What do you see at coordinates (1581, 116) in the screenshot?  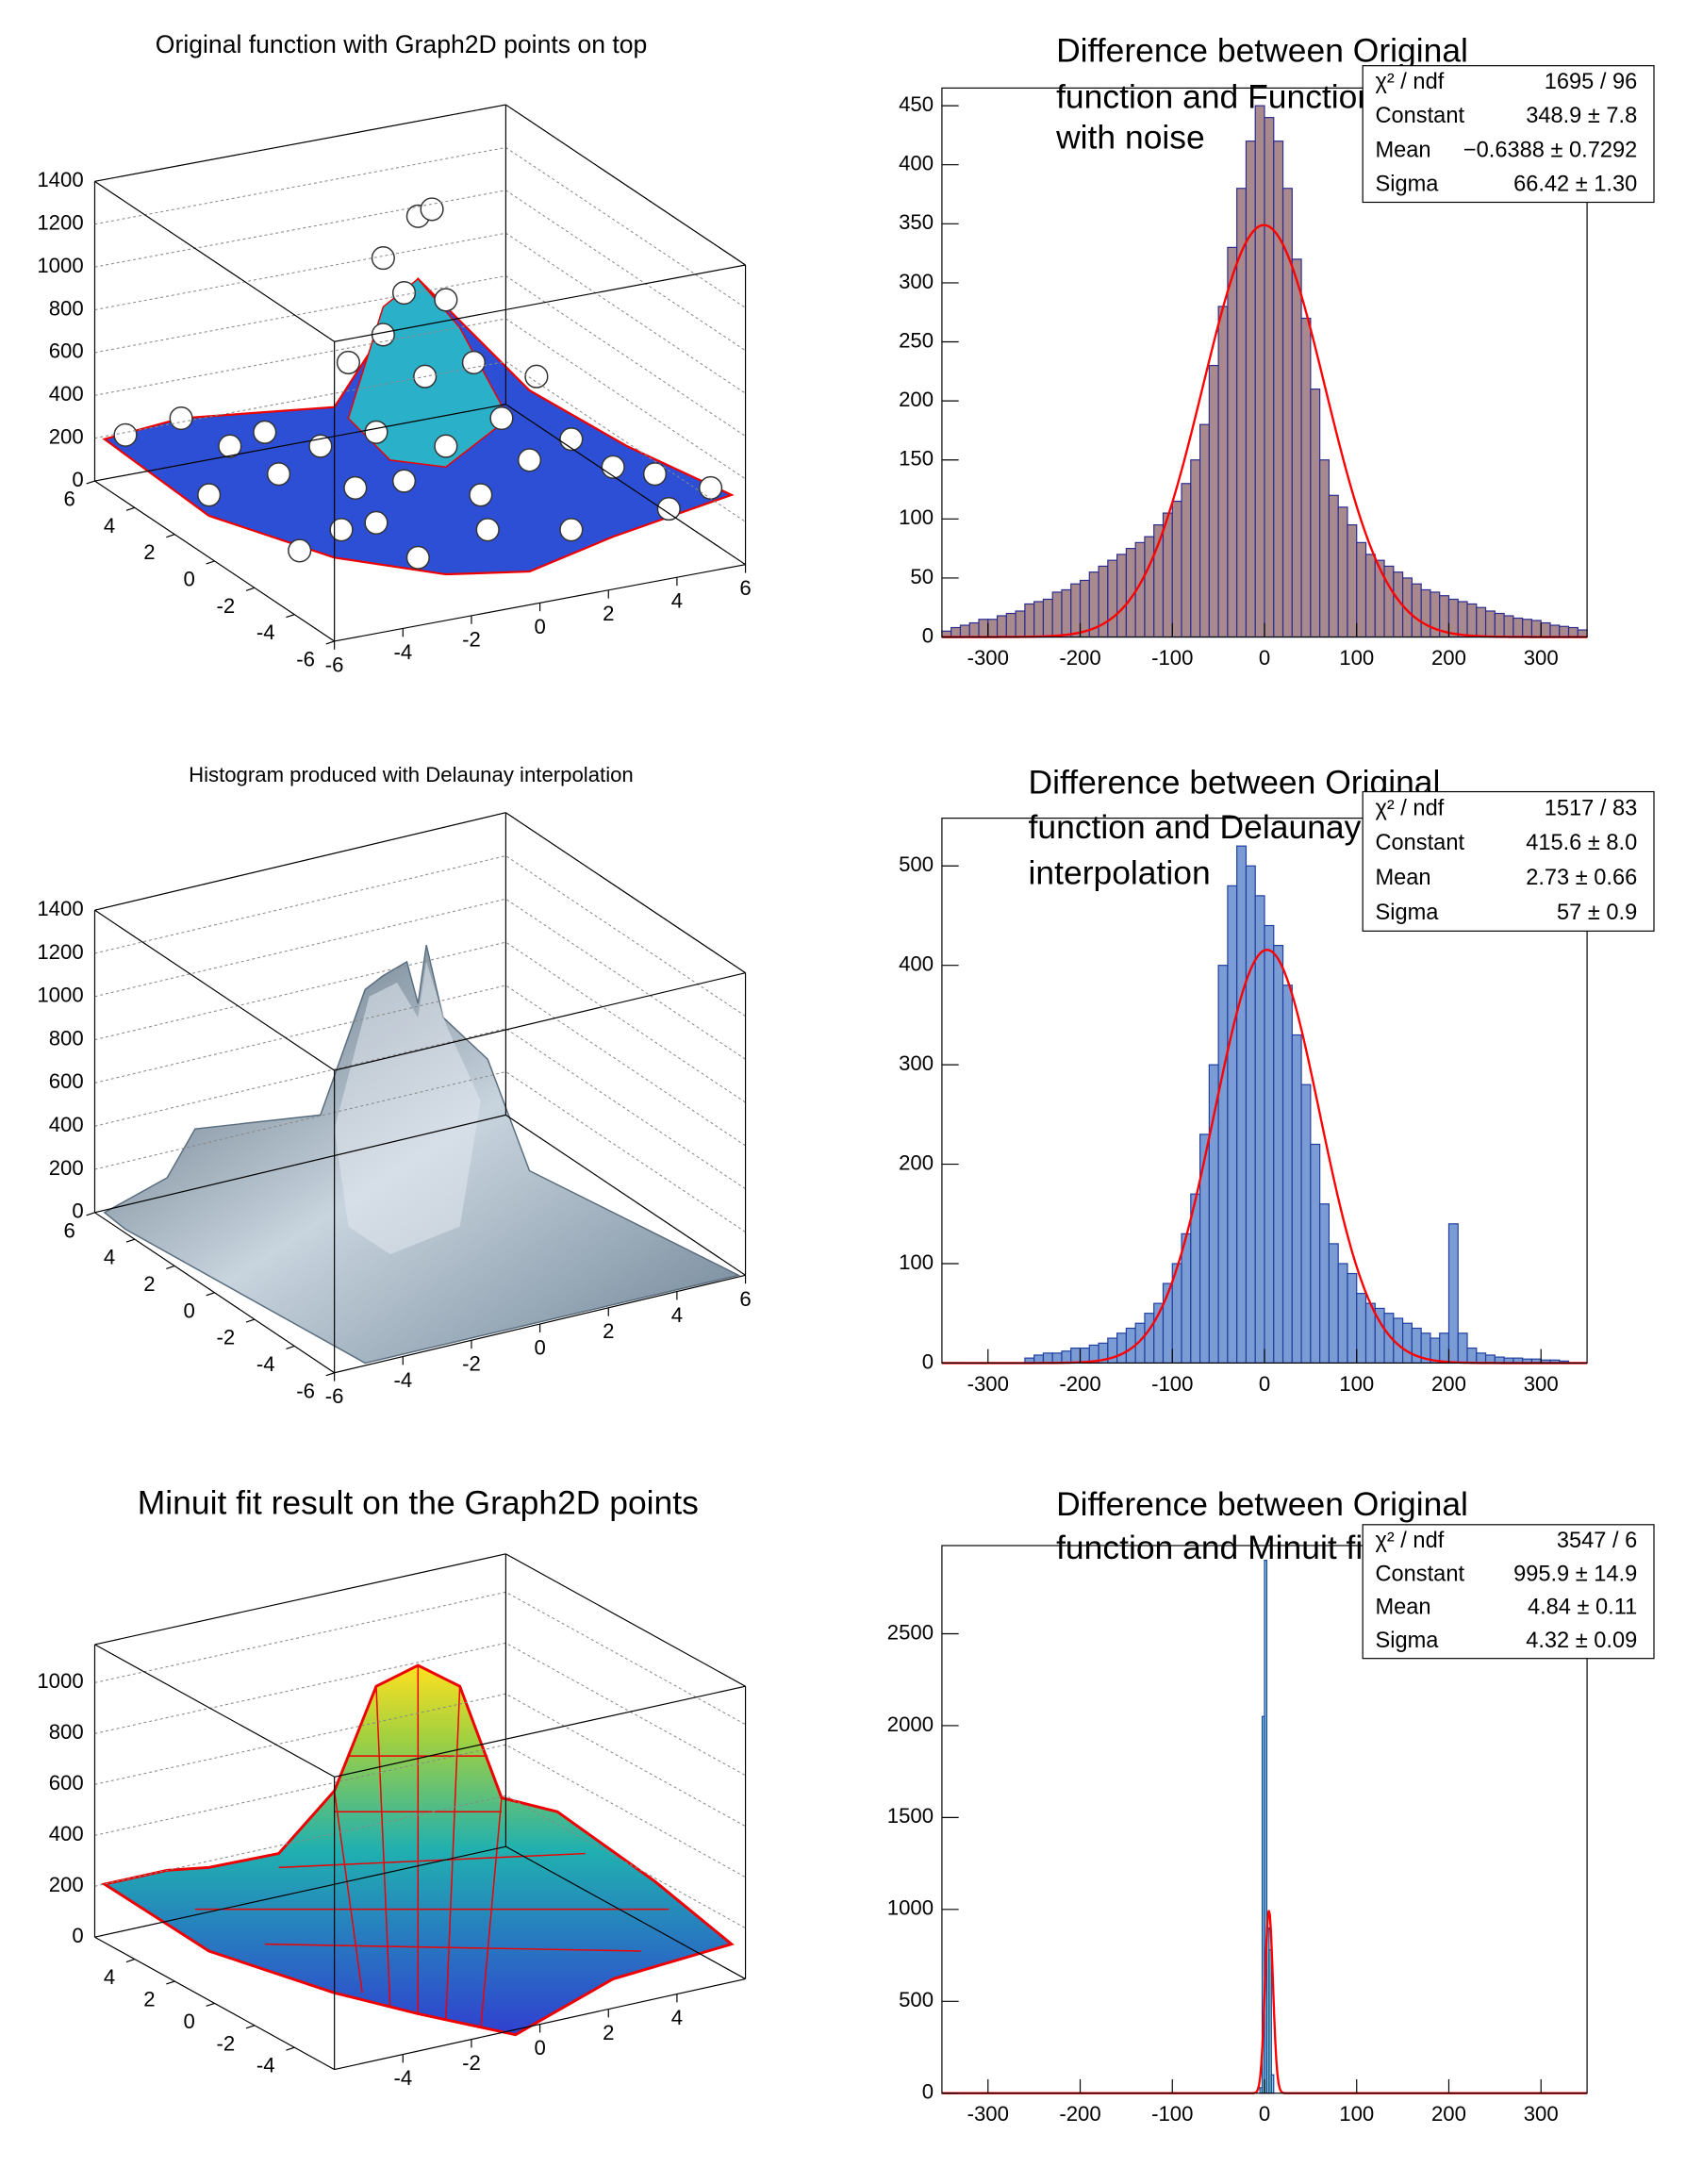 I see `stats-value: 348.9 ± 7.8` at bounding box center [1581, 116].